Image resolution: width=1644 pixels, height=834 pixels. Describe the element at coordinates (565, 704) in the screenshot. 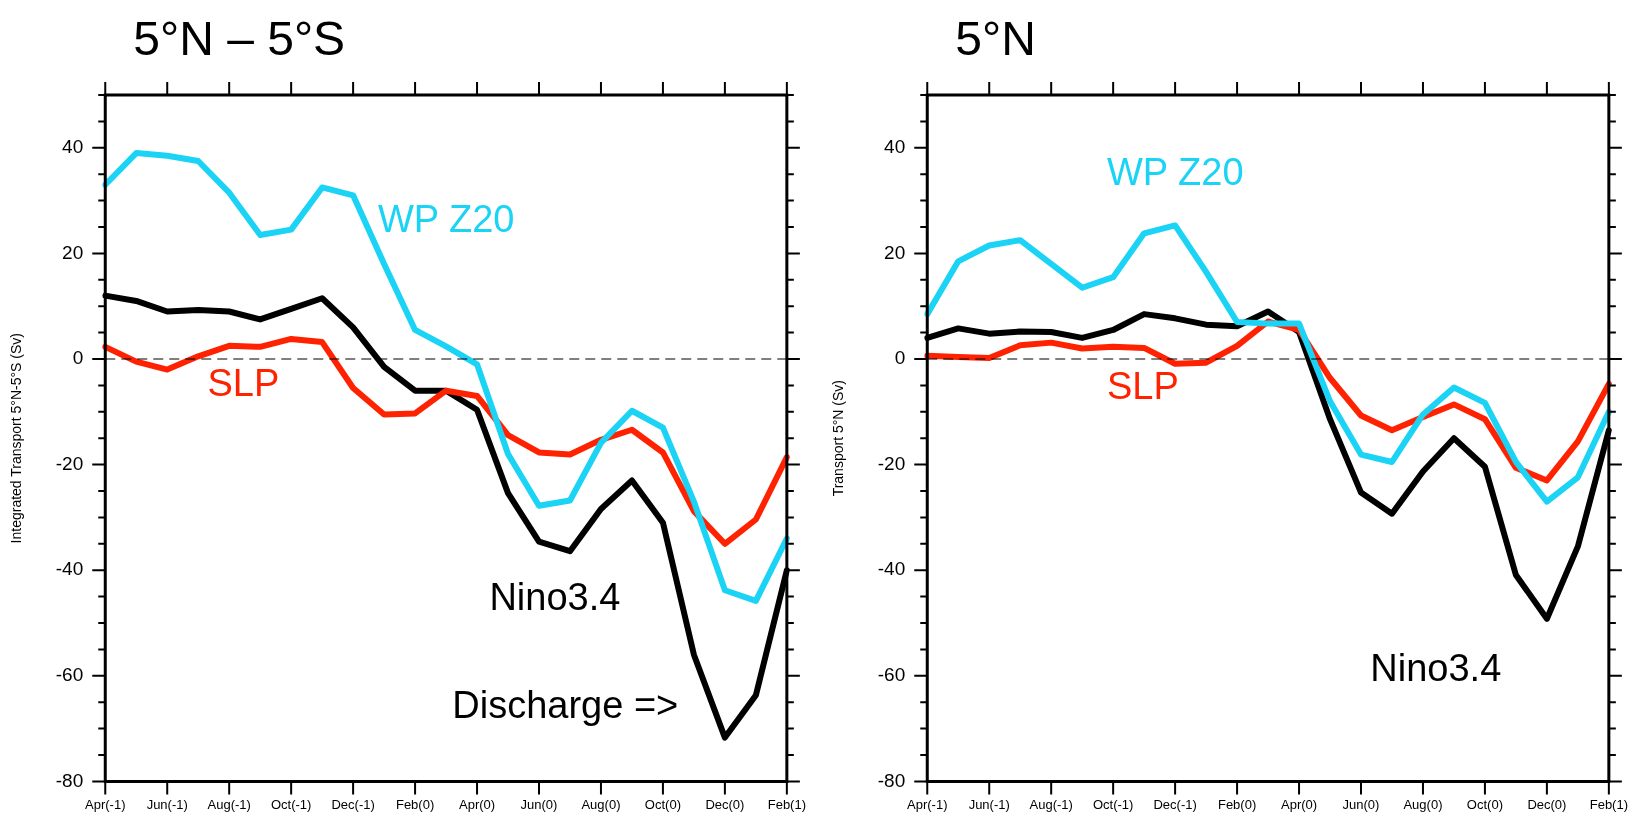

I see `annotation: Discharge =>` at that location.